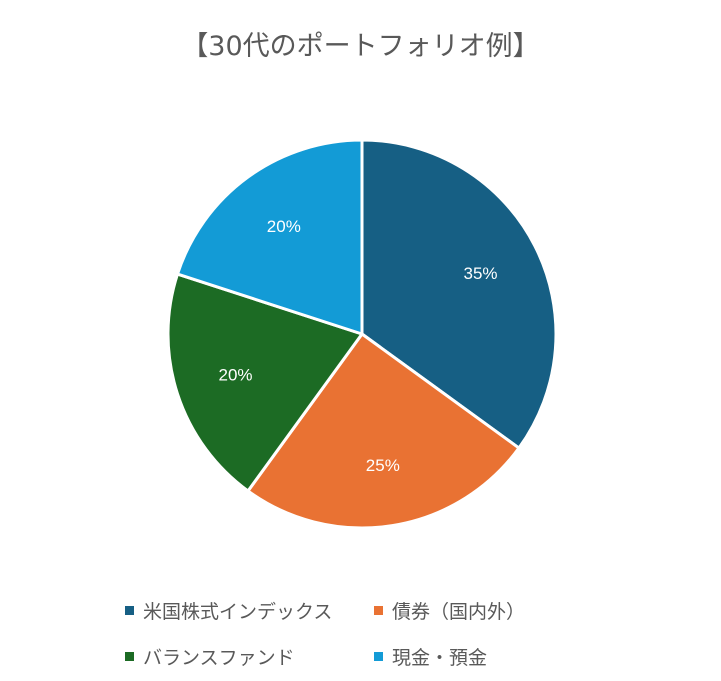 The height and width of the screenshot is (681, 721). Describe the element at coordinates (440, 658) in the screenshot. I see `legend-label: 現金・預金` at that location.